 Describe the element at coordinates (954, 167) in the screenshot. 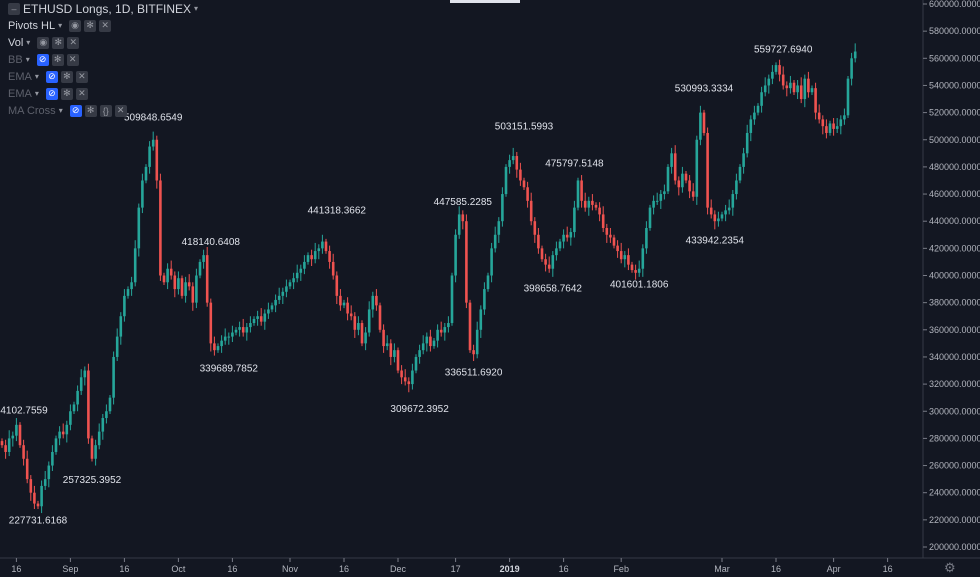

I see `y-tick-label: 480000.0000` at that location.